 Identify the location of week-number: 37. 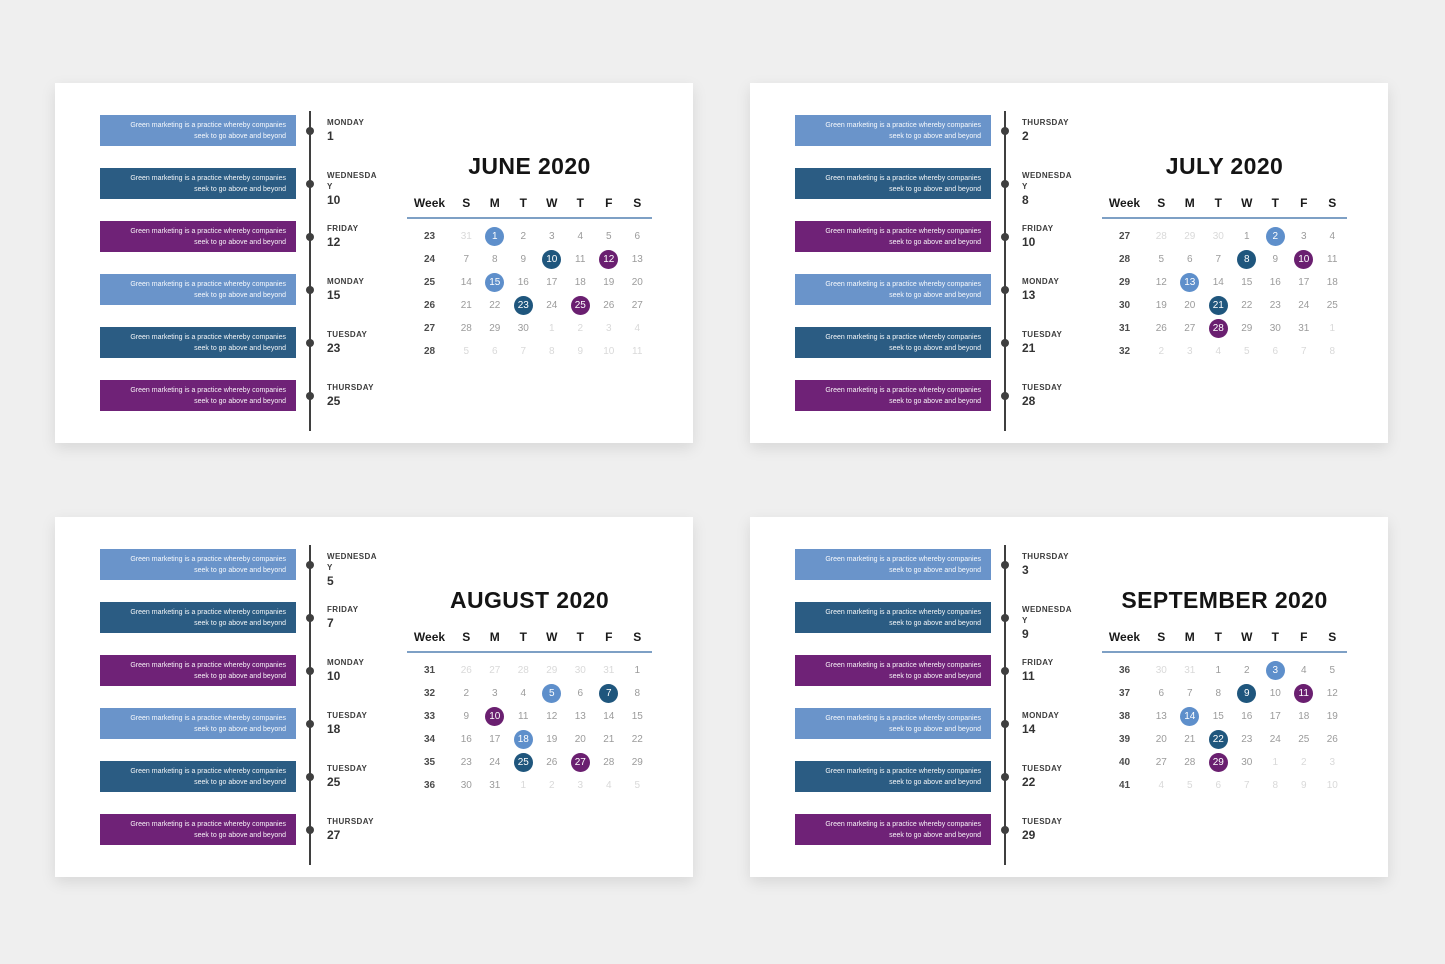
(1124, 693).